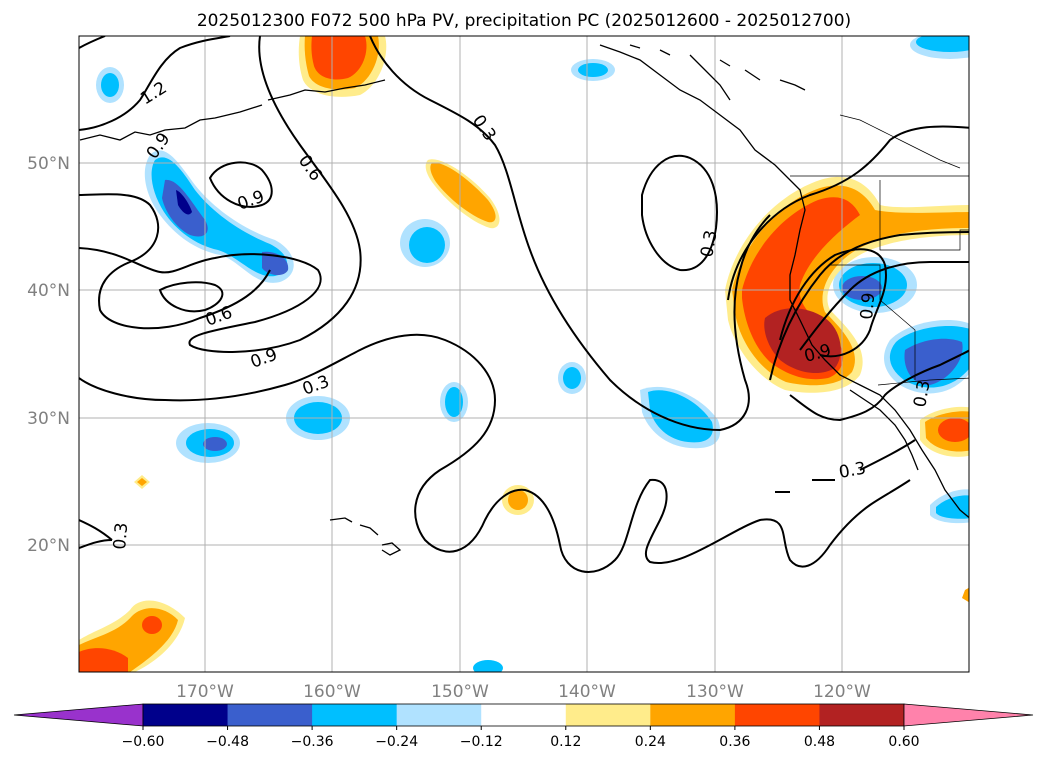 The height and width of the screenshot is (765, 1047). I want to click on longitude-labels: 170°W 160°W 150°W 140°W 130°W 120°W, so click(523, 692).